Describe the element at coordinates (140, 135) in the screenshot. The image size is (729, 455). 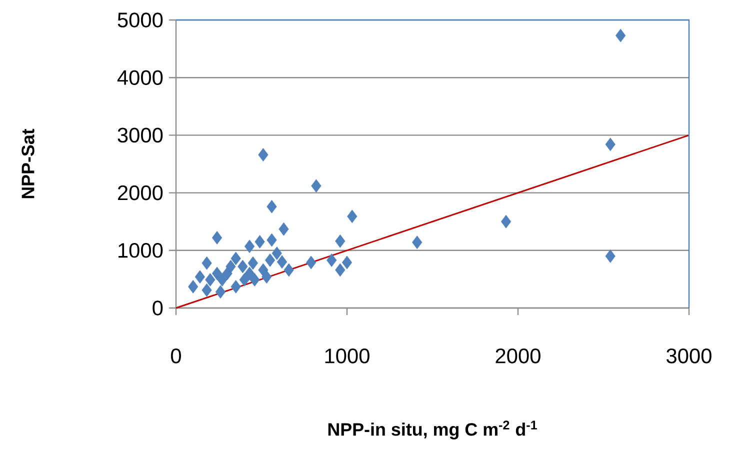
I see `y-tick-label: 3000` at that location.